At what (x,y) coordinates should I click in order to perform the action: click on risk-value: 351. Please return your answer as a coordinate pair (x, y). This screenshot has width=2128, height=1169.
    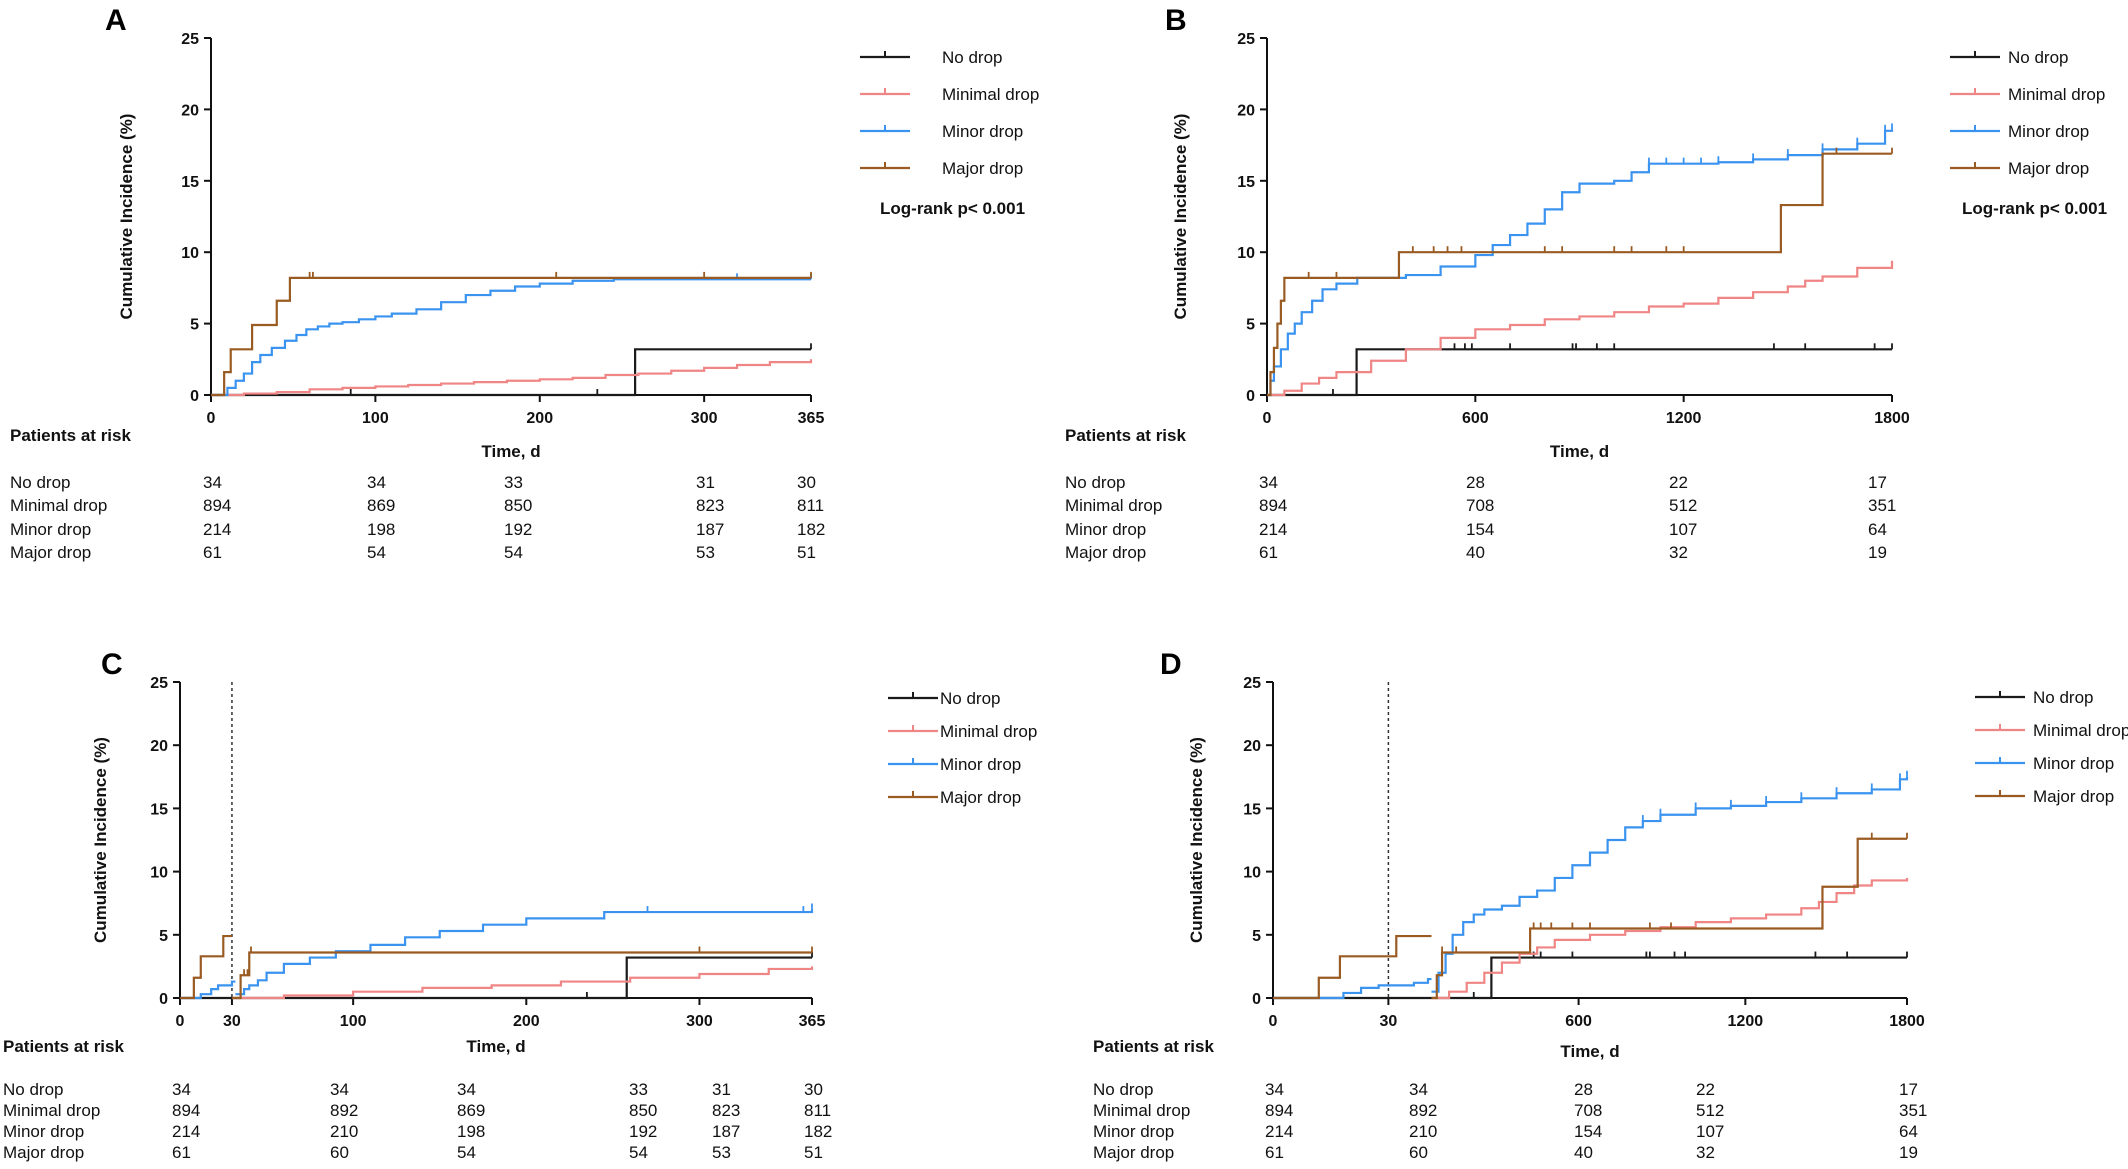
    Looking at the image, I should click on (1882, 505).